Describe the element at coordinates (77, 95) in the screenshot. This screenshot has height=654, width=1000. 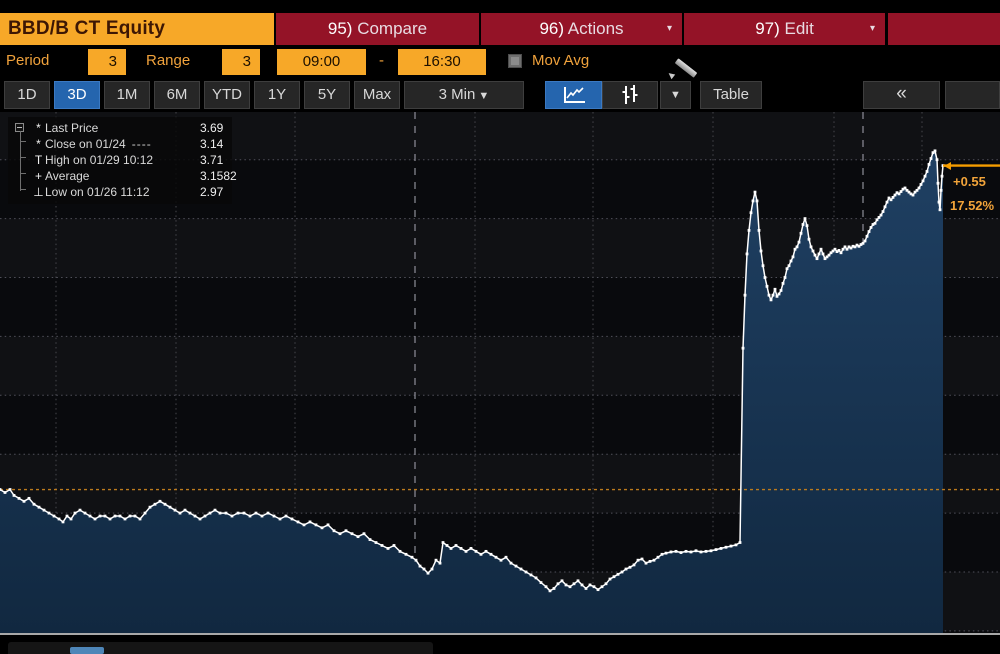
I see `tab-3d: 3D` at that location.